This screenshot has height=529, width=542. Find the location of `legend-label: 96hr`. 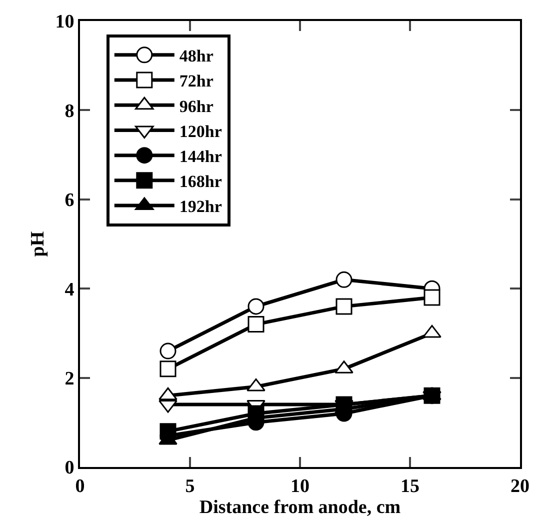

legend-label: 96hr is located at coordinates (196, 106).